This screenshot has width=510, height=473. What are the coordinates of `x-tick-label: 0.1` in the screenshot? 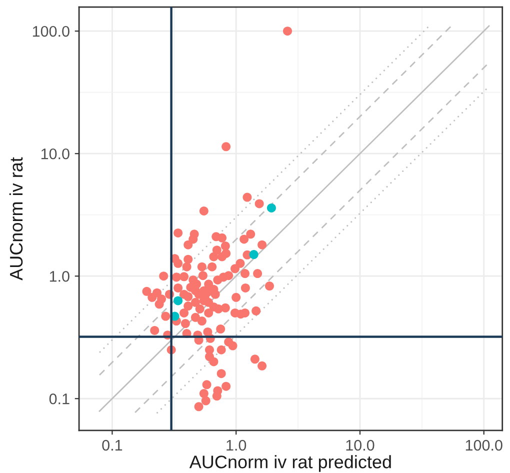 It's located at (112, 445).